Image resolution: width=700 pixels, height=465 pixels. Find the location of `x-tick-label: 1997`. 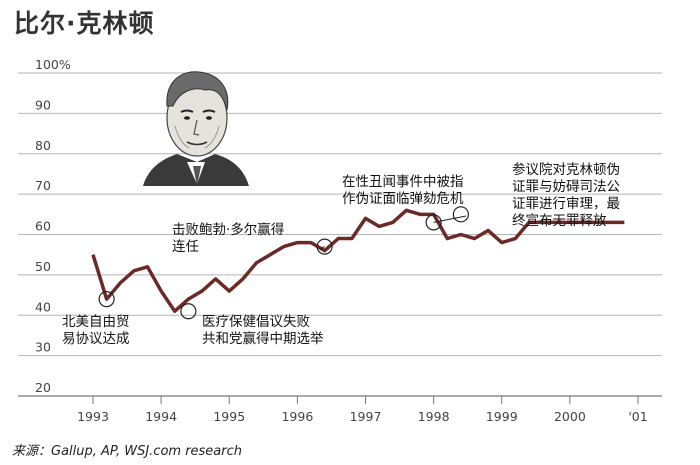

x-tick-label: 1997 is located at coordinates (366, 416).